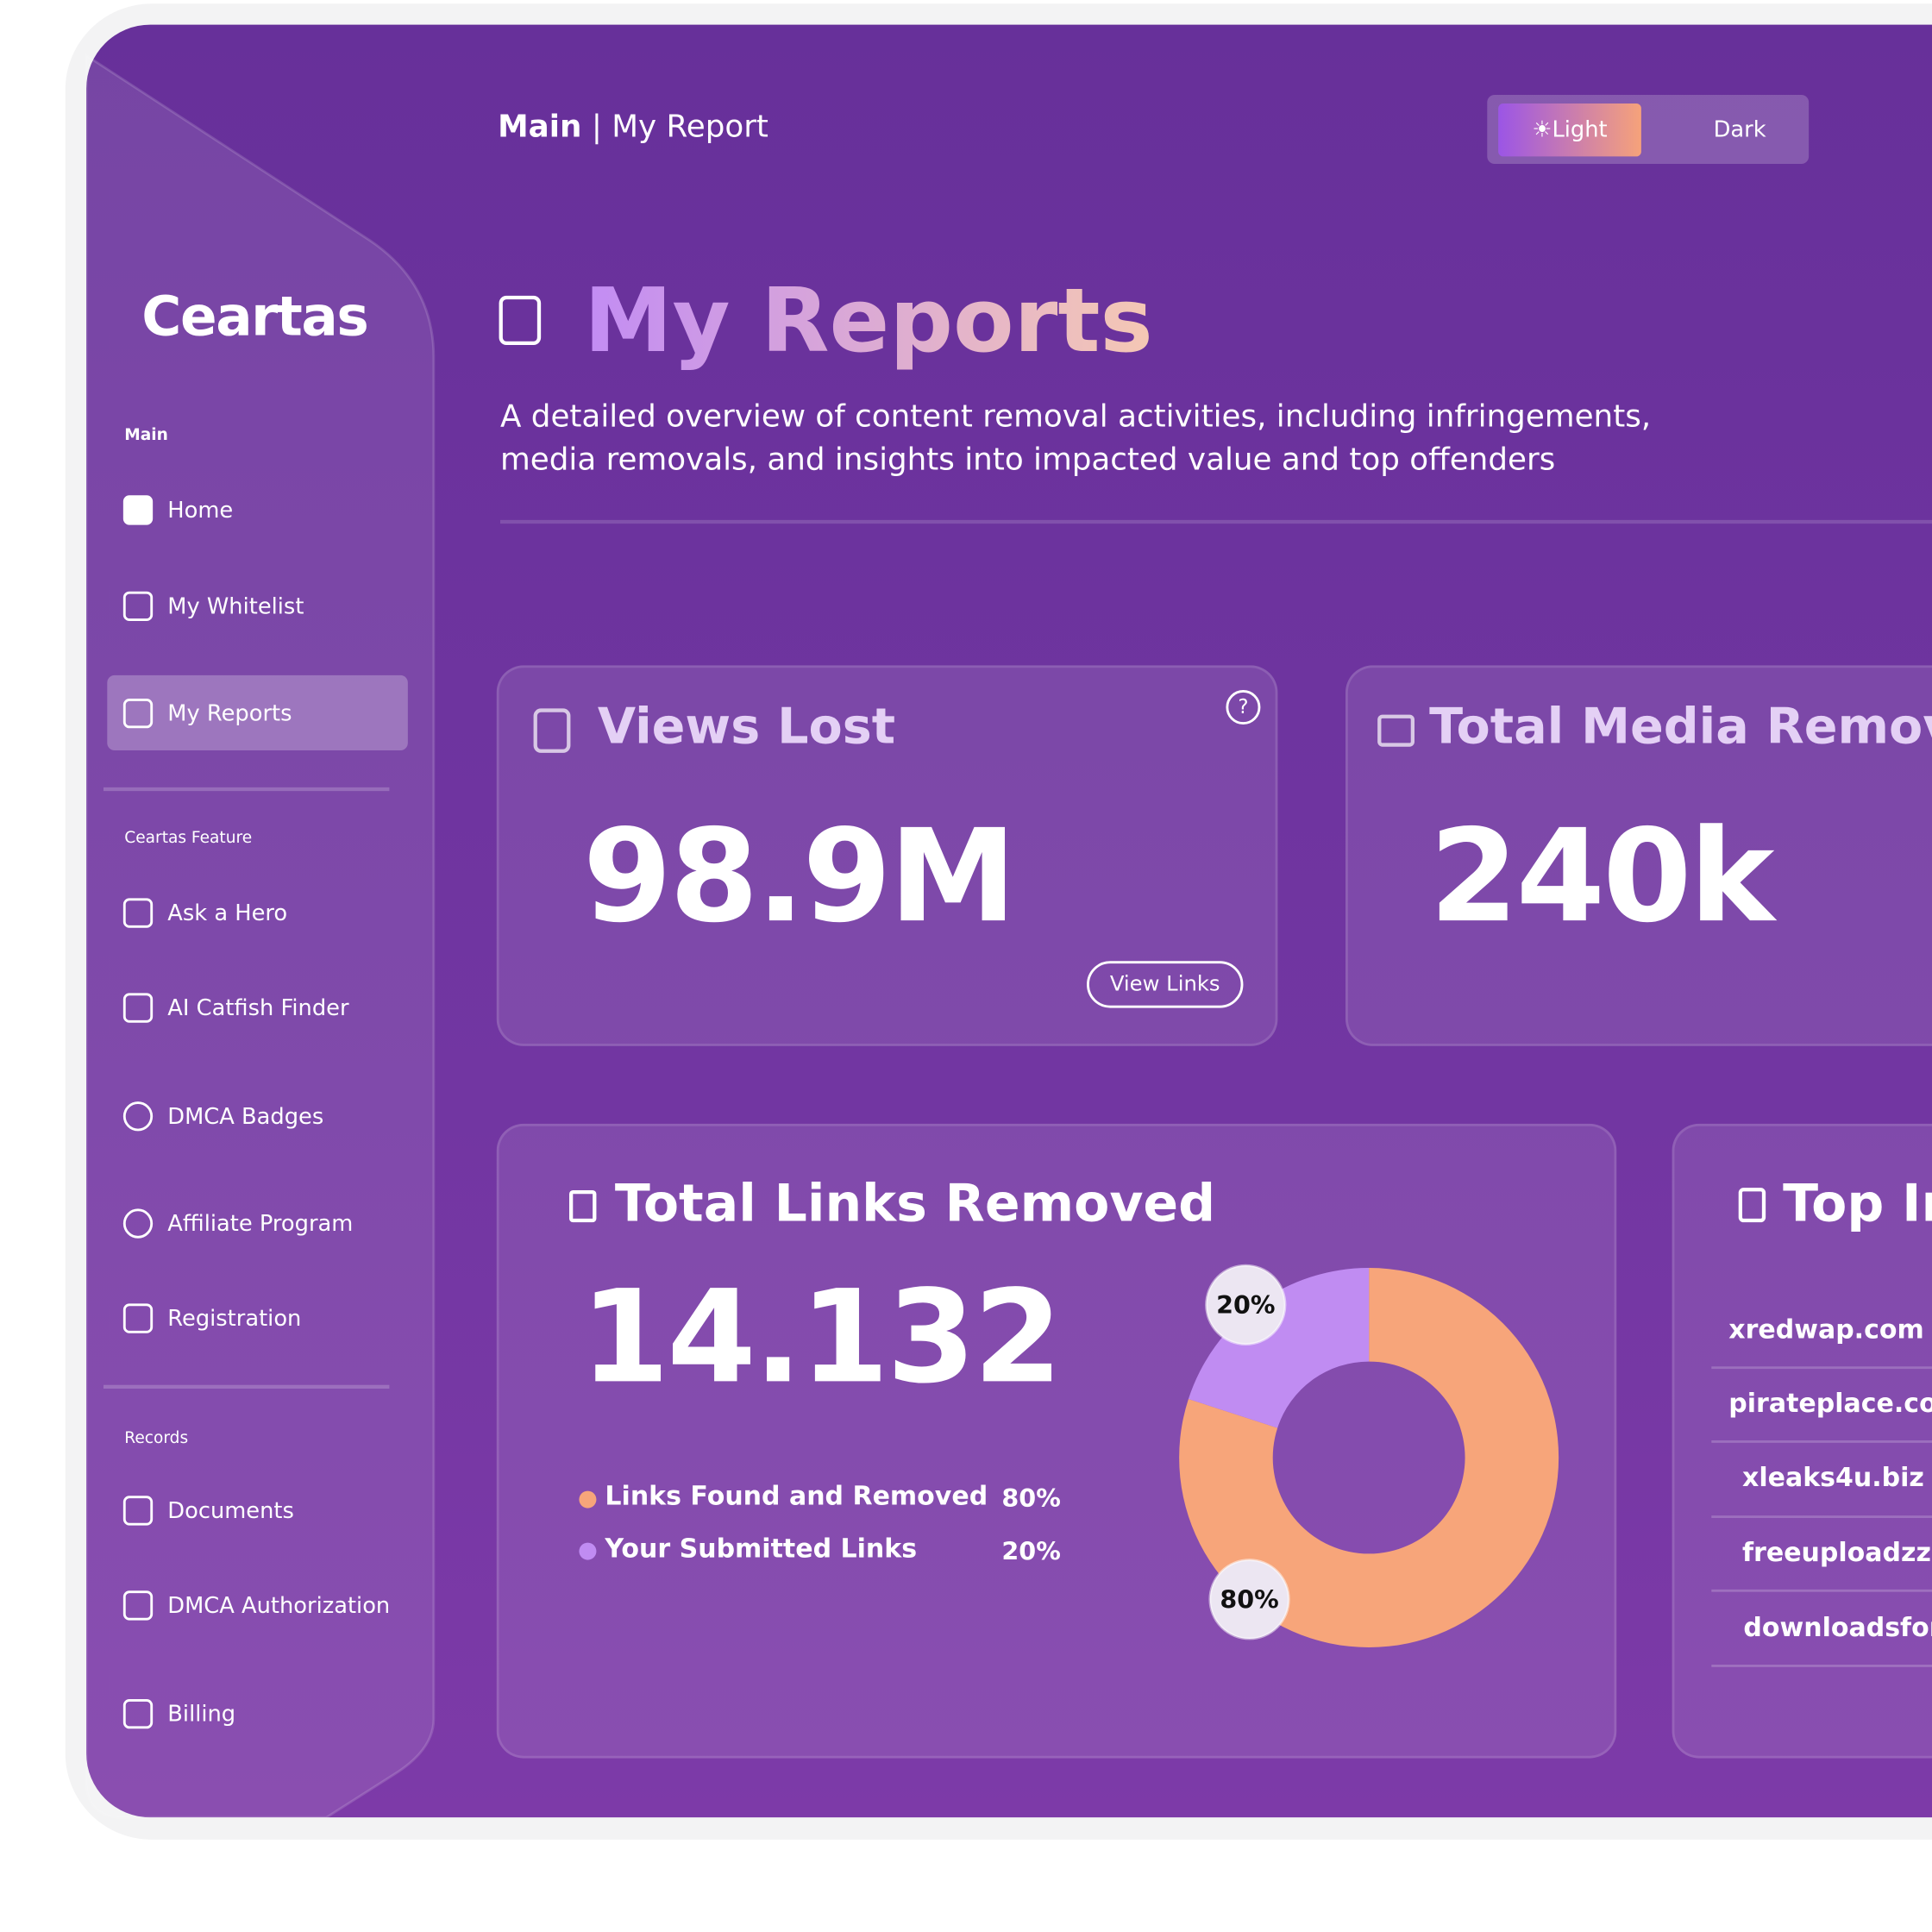 Image resolution: width=1932 pixels, height=1932 pixels. I want to click on badge-label: 80%, so click(1249, 1599).